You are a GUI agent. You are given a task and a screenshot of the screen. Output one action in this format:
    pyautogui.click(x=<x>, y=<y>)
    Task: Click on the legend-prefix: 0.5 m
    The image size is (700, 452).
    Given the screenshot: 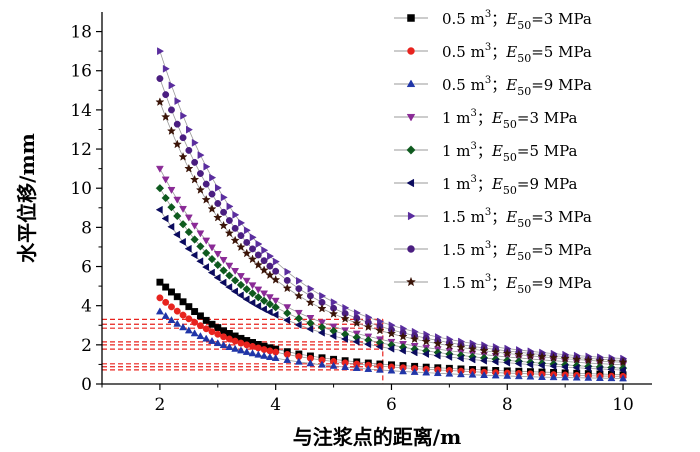 What is the action you would take?
    pyautogui.click(x=463, y=85)
    